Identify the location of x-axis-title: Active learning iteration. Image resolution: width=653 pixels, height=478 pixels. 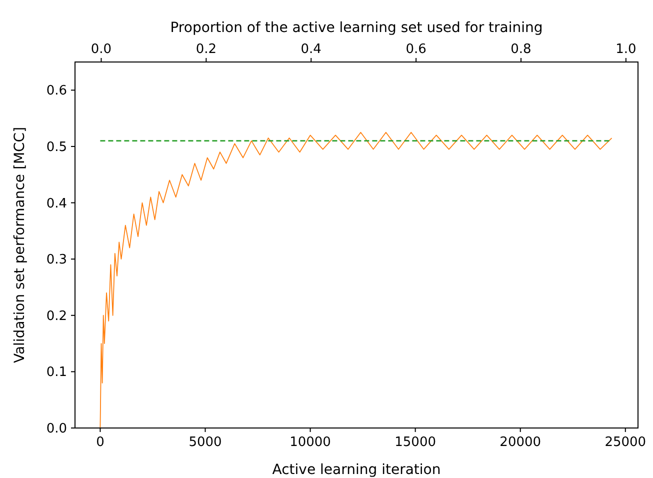
(356, 470).